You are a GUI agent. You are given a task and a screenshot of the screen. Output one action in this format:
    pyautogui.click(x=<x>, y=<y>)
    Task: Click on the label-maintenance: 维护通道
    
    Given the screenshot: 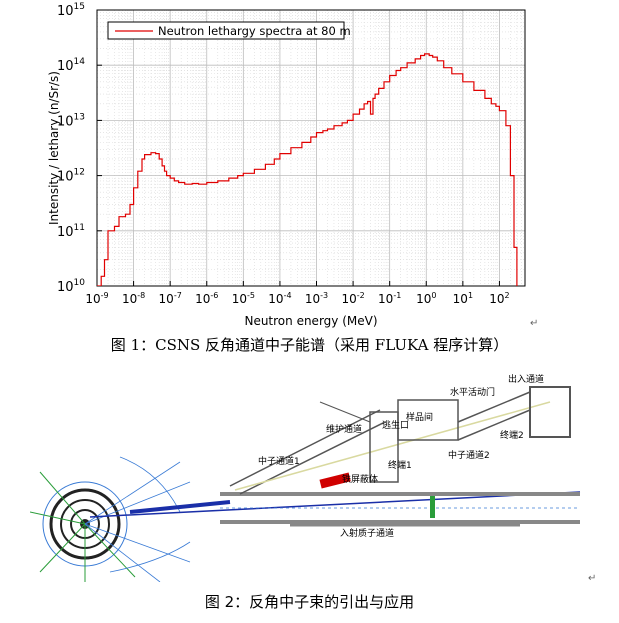 What is the action you would take?
    pyautogui.click(x=344, y=429)
    